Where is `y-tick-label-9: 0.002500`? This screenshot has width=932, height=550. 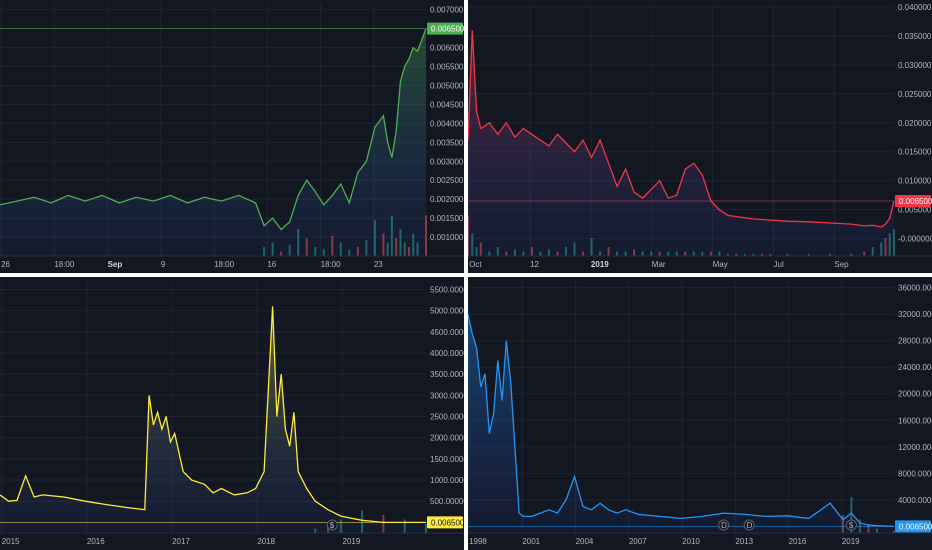
y-tick-label-9: 0.002500 is located at coordinates (447, 180).